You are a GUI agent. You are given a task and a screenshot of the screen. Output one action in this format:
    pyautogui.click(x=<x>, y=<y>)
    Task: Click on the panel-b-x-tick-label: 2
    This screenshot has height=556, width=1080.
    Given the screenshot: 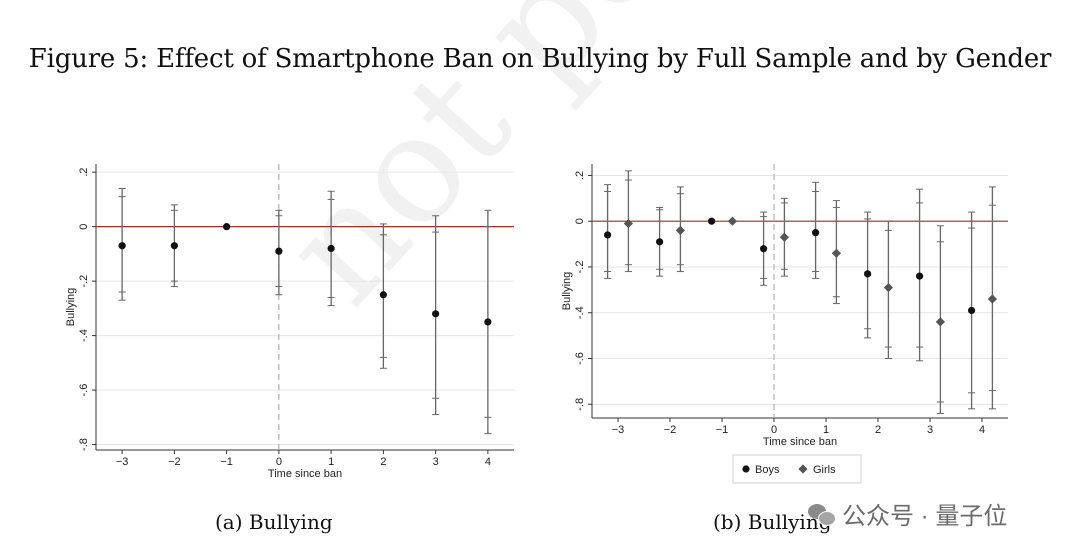 What is the action you would take?
    pyautogui.click(x=878, y=430)
    